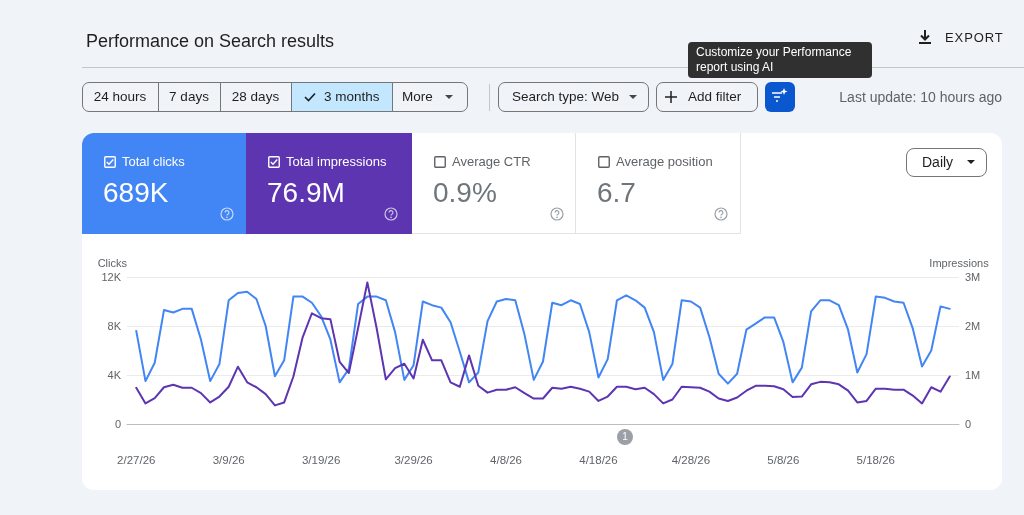 This screenshot has height=515, width=1024. I want to click on x-tick-label: 5/8/26, so click(783, 460).